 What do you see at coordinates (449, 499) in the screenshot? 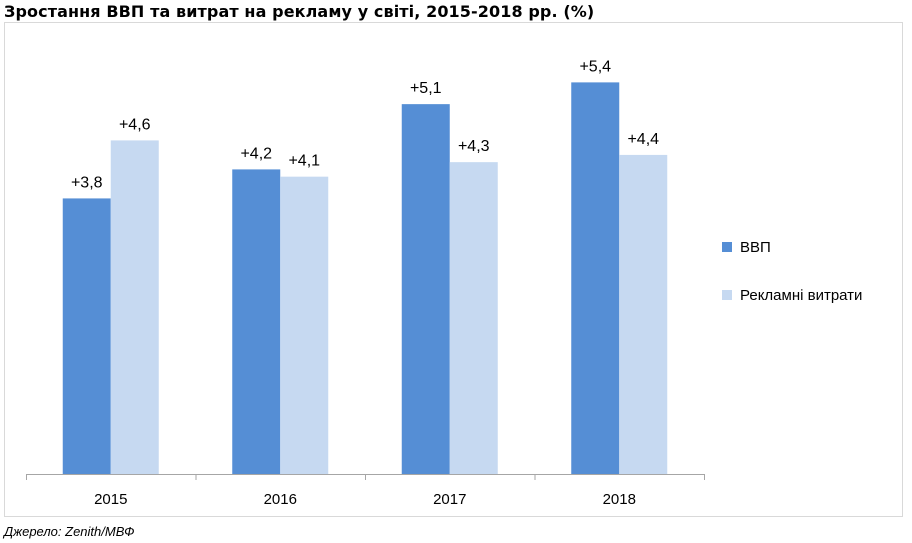
I see `x-tick-label-2017: 2017` at bounding box center [449, 499].